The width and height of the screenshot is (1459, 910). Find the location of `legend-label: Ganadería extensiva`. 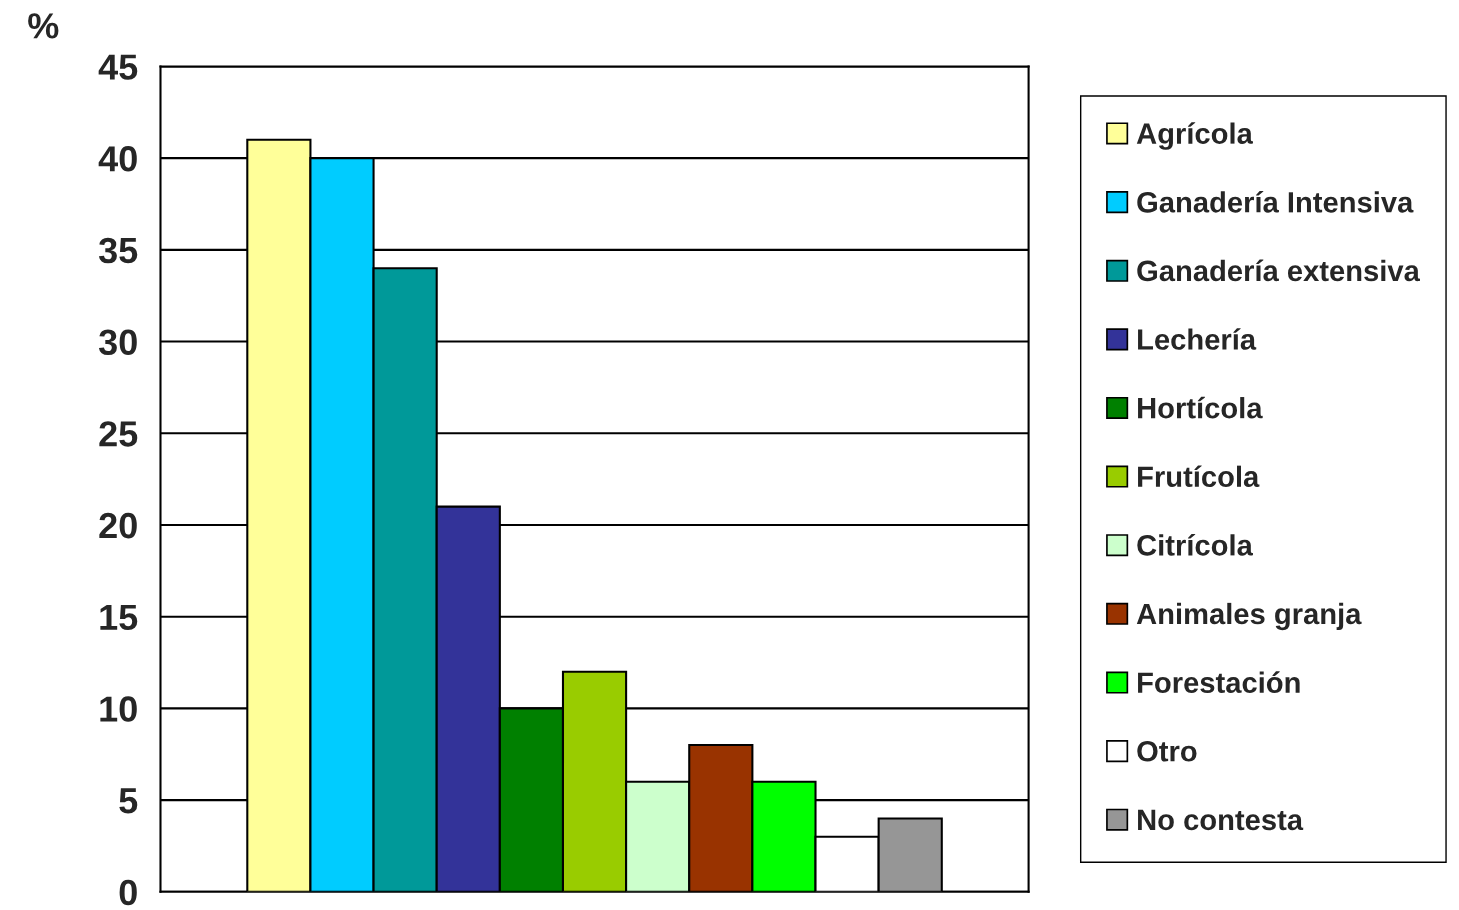

legend-label: Ganadería extensiva is located at coordinates (1278, 270).